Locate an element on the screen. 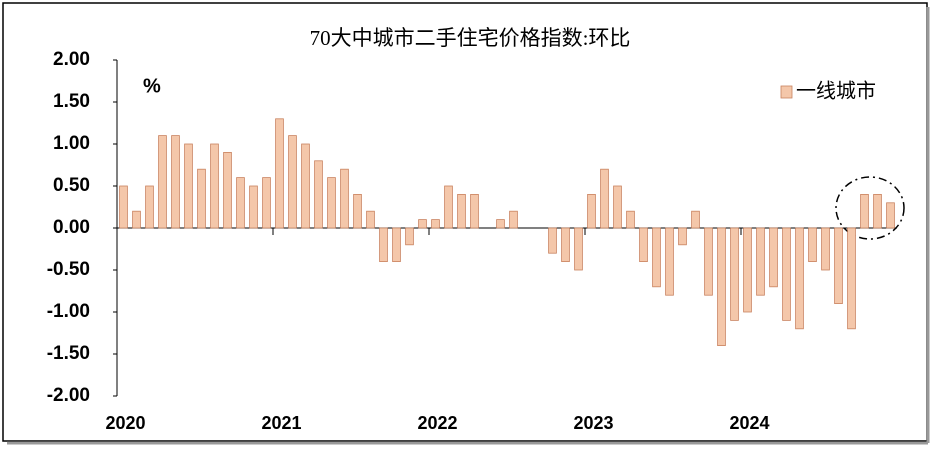 This screenshot has height=454, width=933. x-tick-label: 2023 is located at coordinates (593, 423).